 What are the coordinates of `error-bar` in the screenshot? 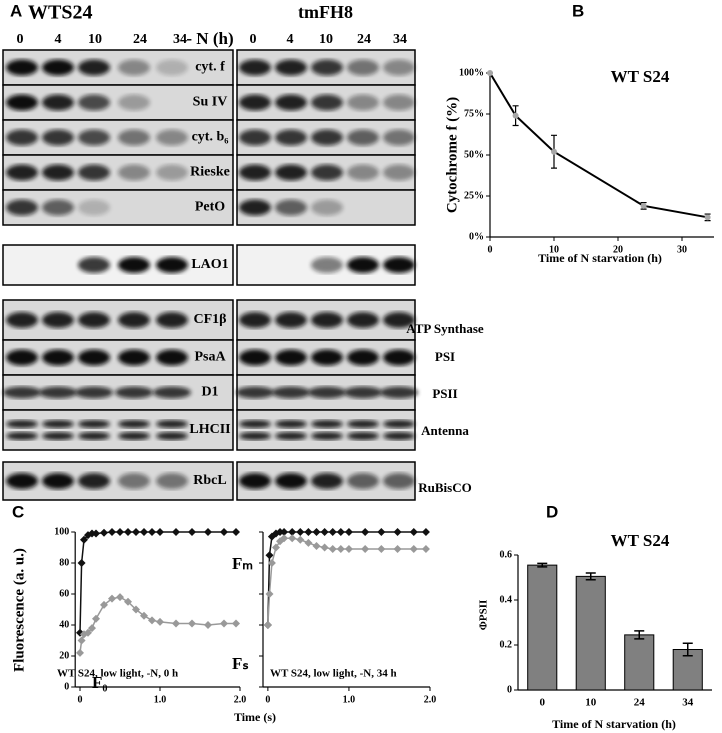 It's located at (687, 649).